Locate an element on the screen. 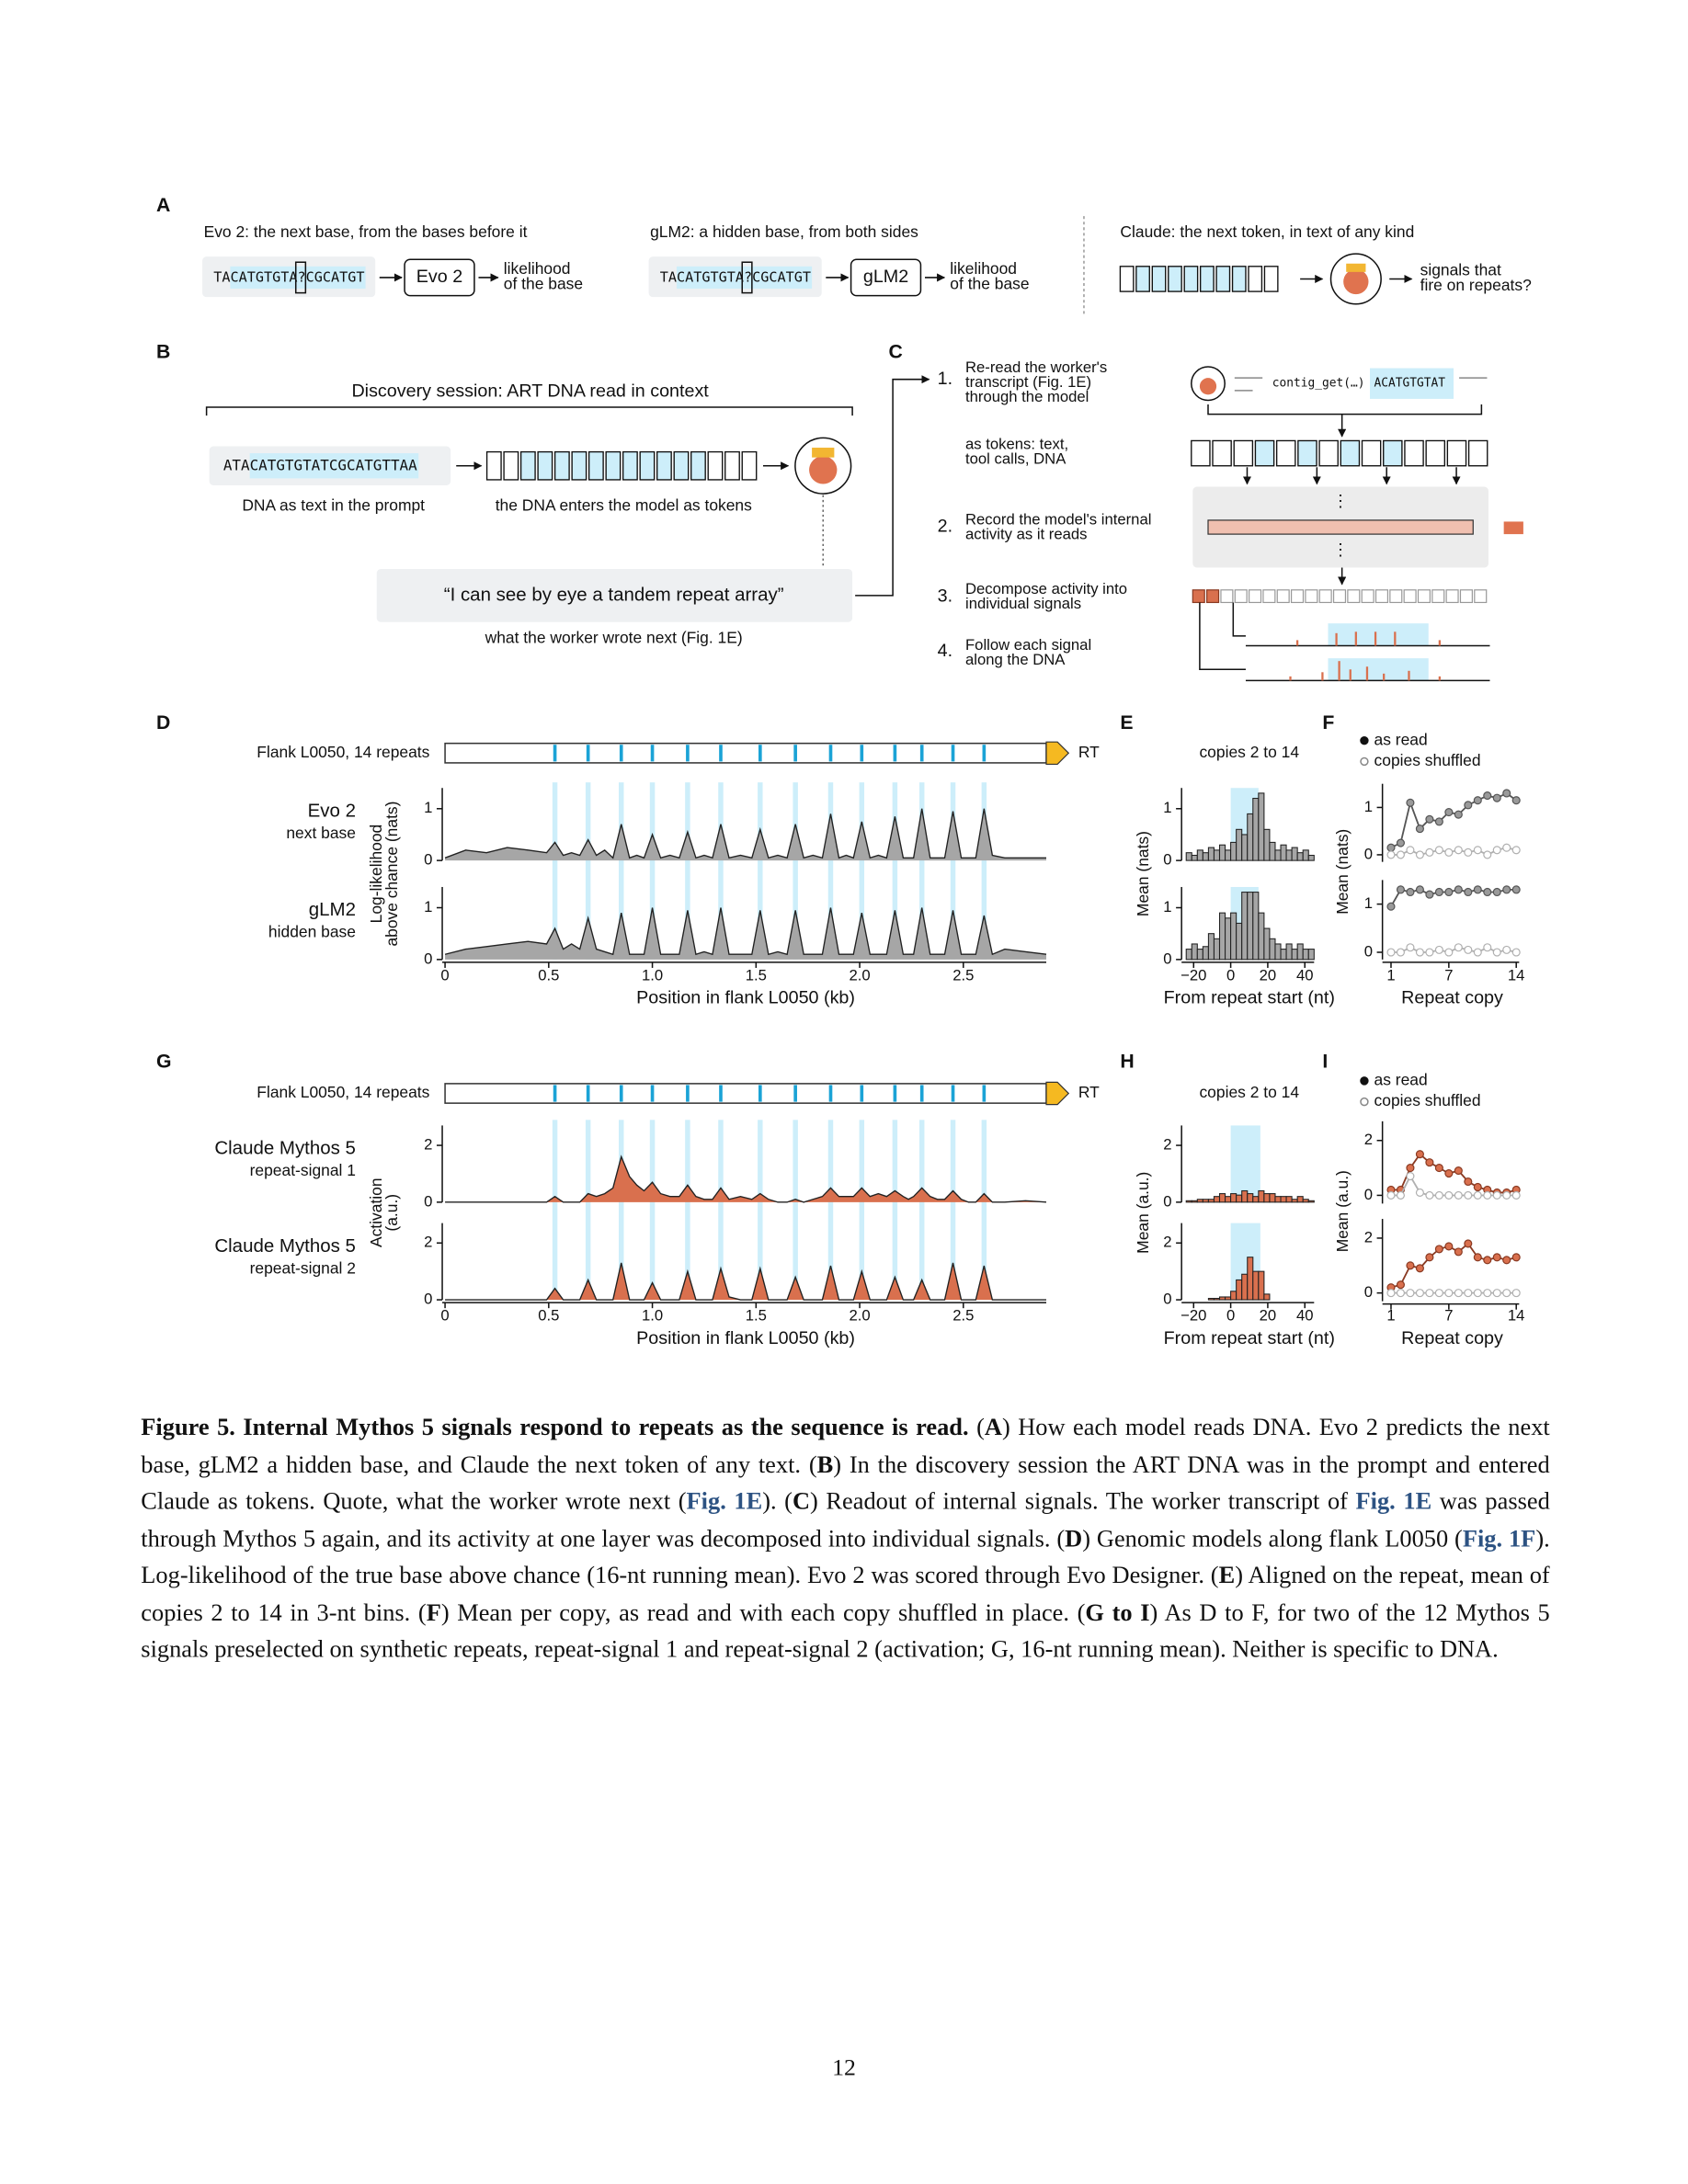 The height and width of the screenshot is (2184, 1688). track-end is located at coordinates (1058, 753).